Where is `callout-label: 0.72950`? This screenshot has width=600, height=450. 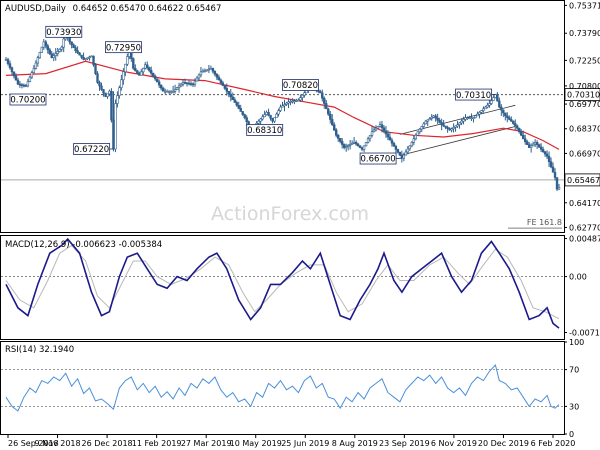
callout-label: 0.72950 is located at coordinates (123, 48).